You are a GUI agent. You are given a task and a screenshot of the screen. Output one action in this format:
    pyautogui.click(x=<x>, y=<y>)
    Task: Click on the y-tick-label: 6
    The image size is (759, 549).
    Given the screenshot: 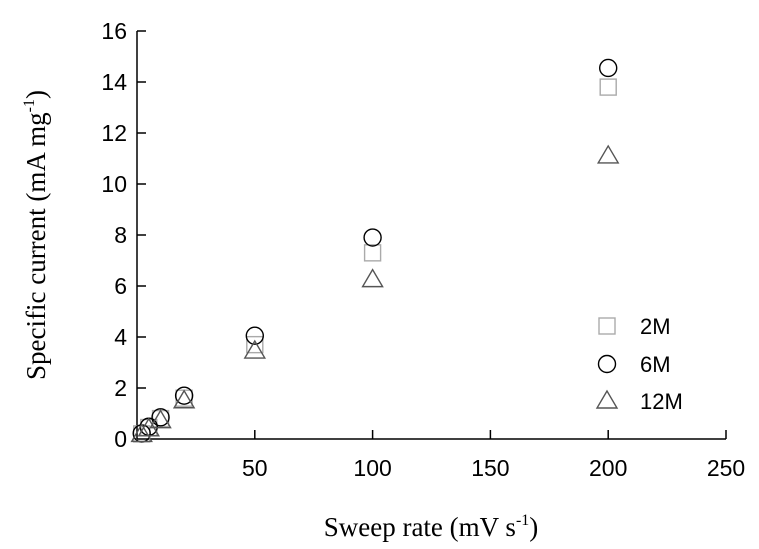 What is the action you would take?
    pyautogui.click(x=120, y=286)
    